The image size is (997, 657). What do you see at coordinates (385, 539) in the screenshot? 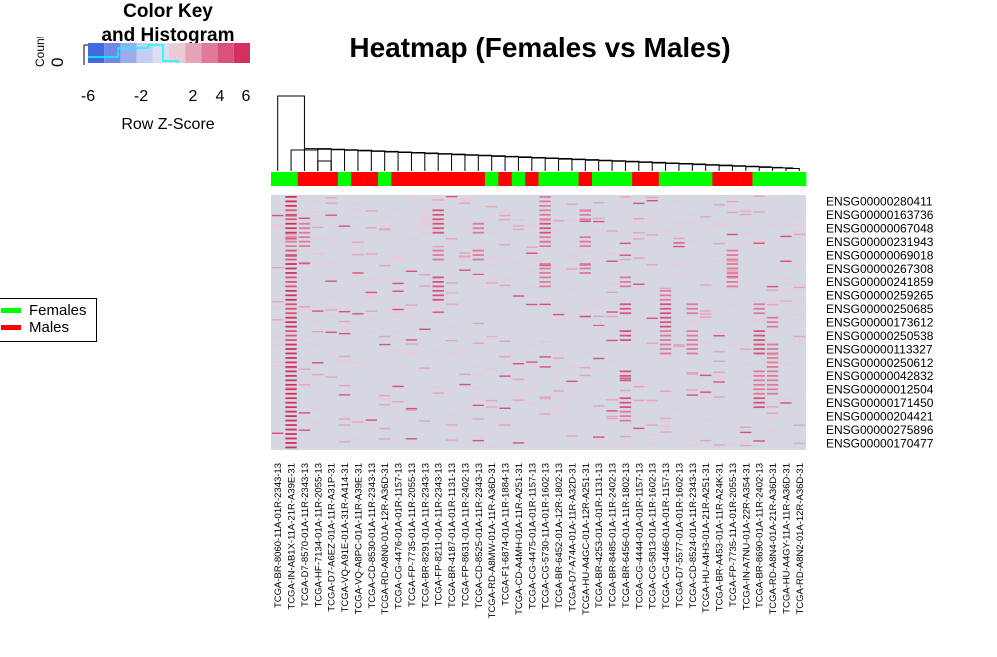
I see `sample-label: TCGA-RD-A8N0-01A-12R-A36D-31` at bounding box center [385, 539].